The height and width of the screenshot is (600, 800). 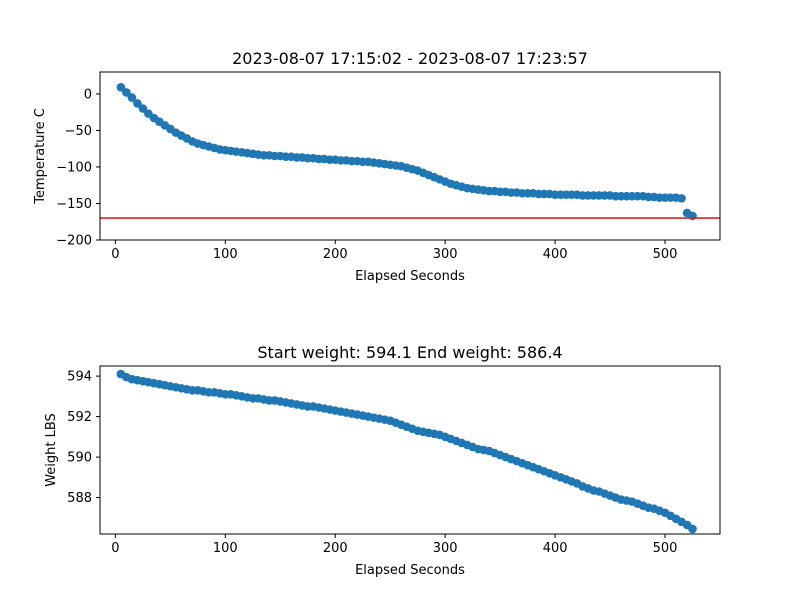 What do you see at coordinates (555, 548) in the screenshot?
I see `weight-x-tick-label: 400` at bounding box center [555, 548].